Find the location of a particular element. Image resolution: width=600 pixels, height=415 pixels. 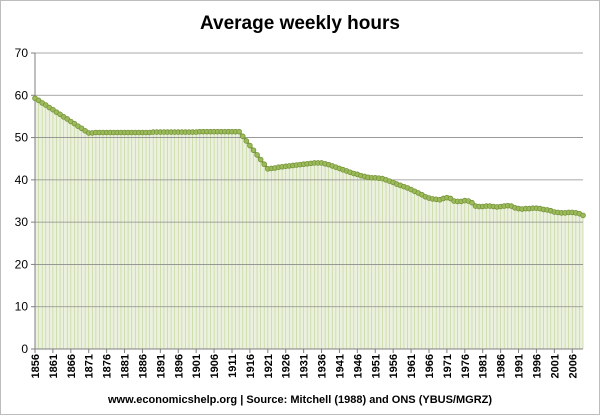

chart-title: Average weekly hours is located at coordinates (300, 23).